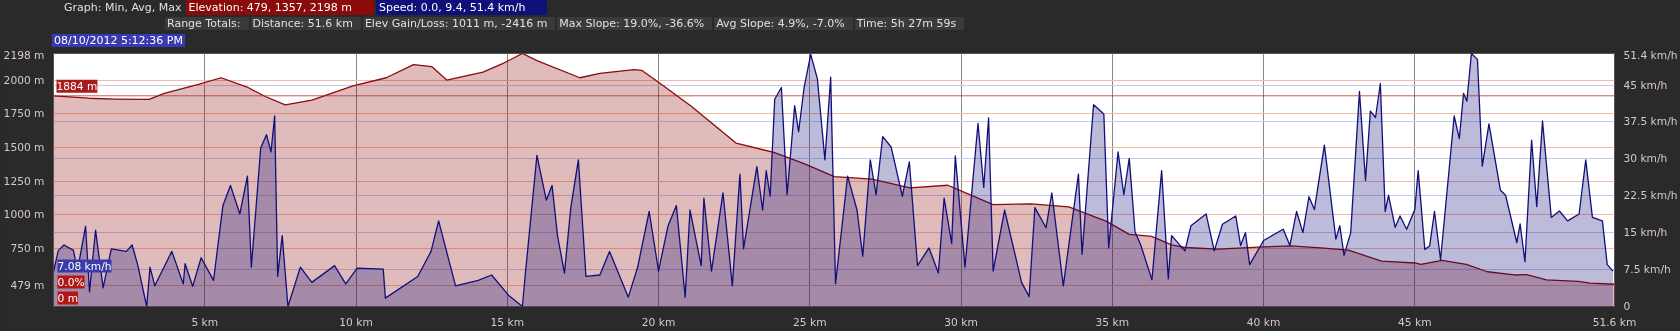 This screenshot has height=331, width=1680. What do you see at coordinates (1647, 270) in the screenshot?
I see `y2-tick-label: 7.5 km/h` at bounding box center [1647, 270].